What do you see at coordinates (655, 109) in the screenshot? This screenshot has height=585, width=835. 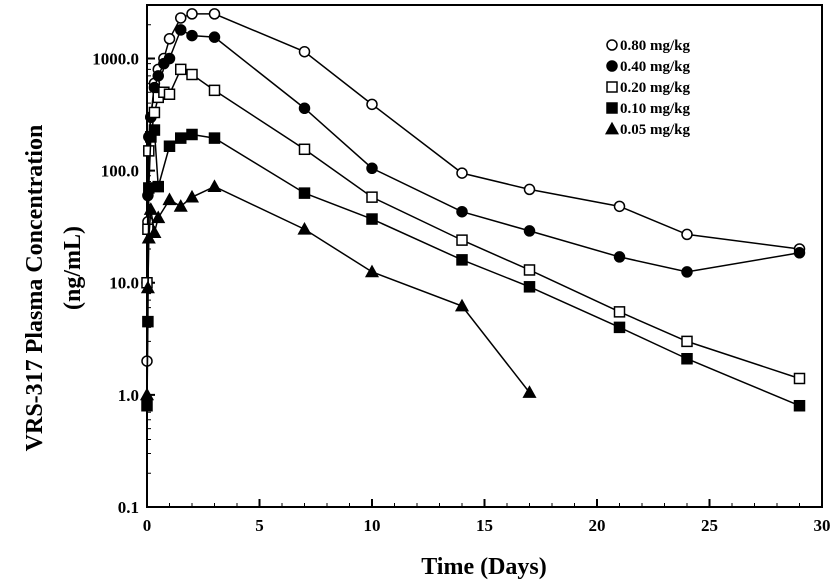 I see `legend-label: 0.10 mg/kg` at bounding box center [655, 109].